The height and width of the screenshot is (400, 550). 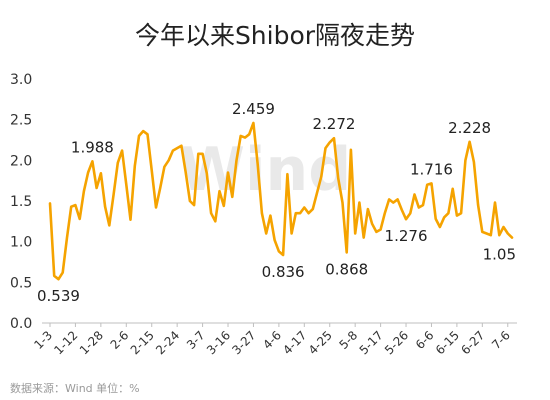 I want to click on y-axis: 0.0 0.5 1.0 1.5 2.0 2.5 3.0, so click(x=21, y=202).